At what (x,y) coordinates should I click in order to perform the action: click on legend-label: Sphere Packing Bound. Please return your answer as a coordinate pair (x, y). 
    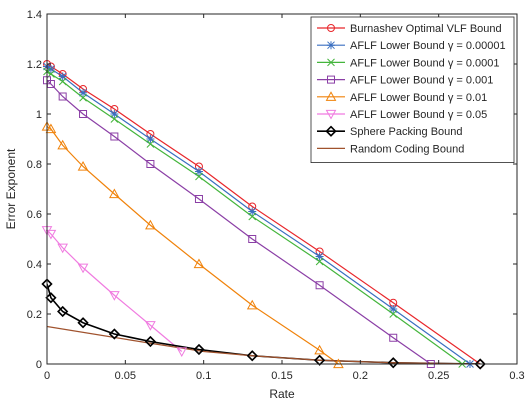
    Looking at the image, I should click on (406, 132).